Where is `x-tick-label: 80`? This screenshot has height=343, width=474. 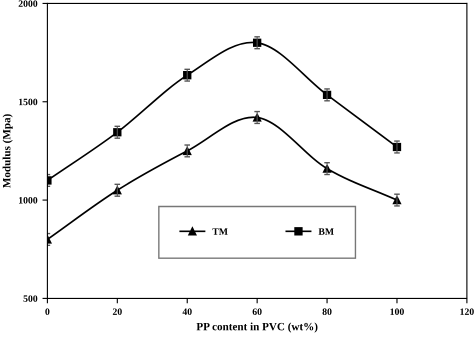
x-tick-label: 80 is located at coordinates (327, 311).